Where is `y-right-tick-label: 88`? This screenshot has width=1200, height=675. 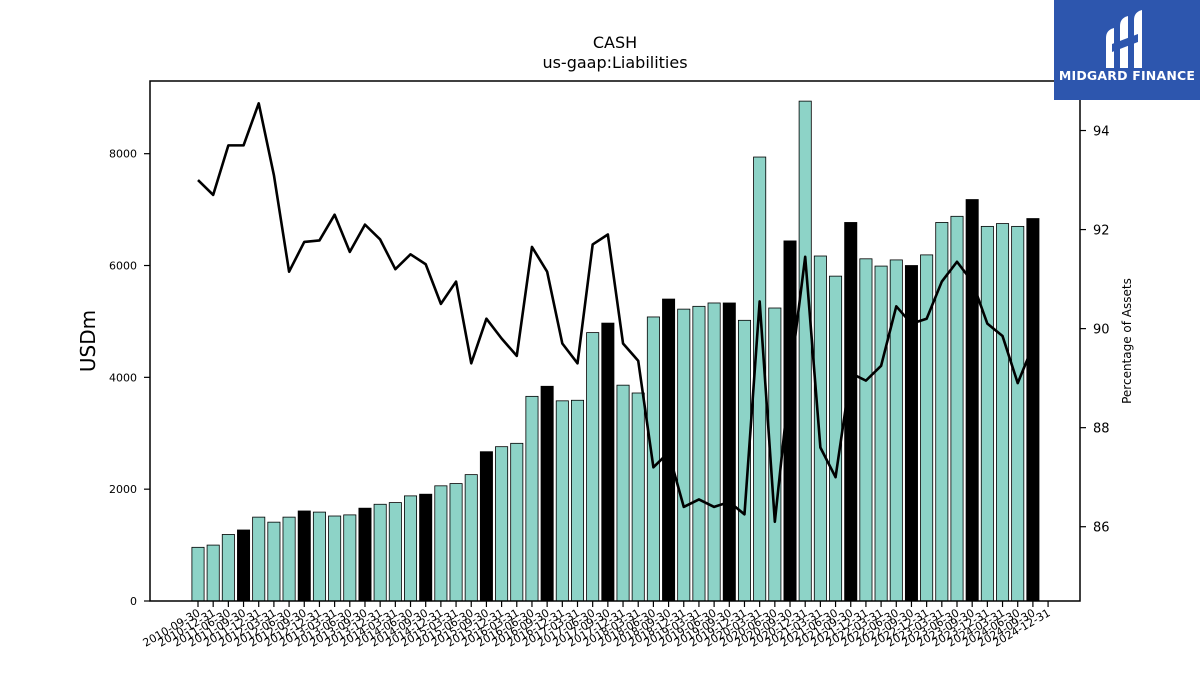 y-right-tick-label: 88 is located at coordinates (1101, 429).